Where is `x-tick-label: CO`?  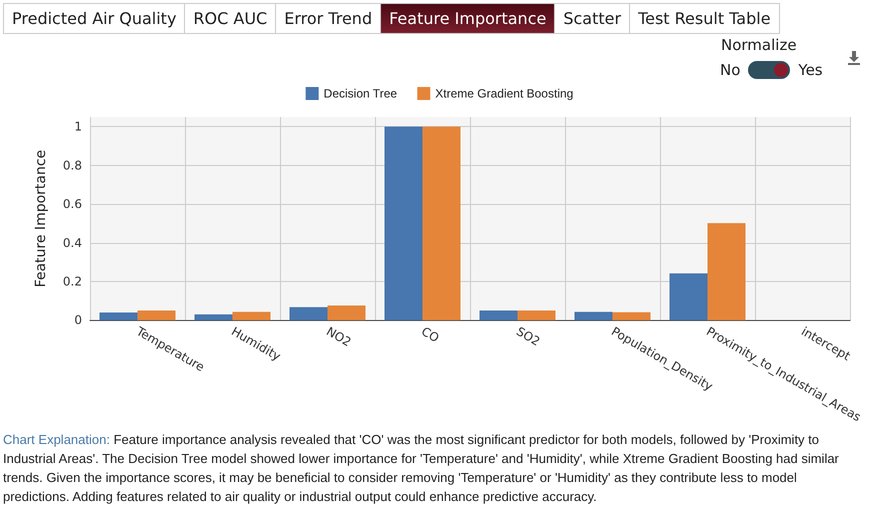 x-tick-label: CO is located at coordinates (430, 335).